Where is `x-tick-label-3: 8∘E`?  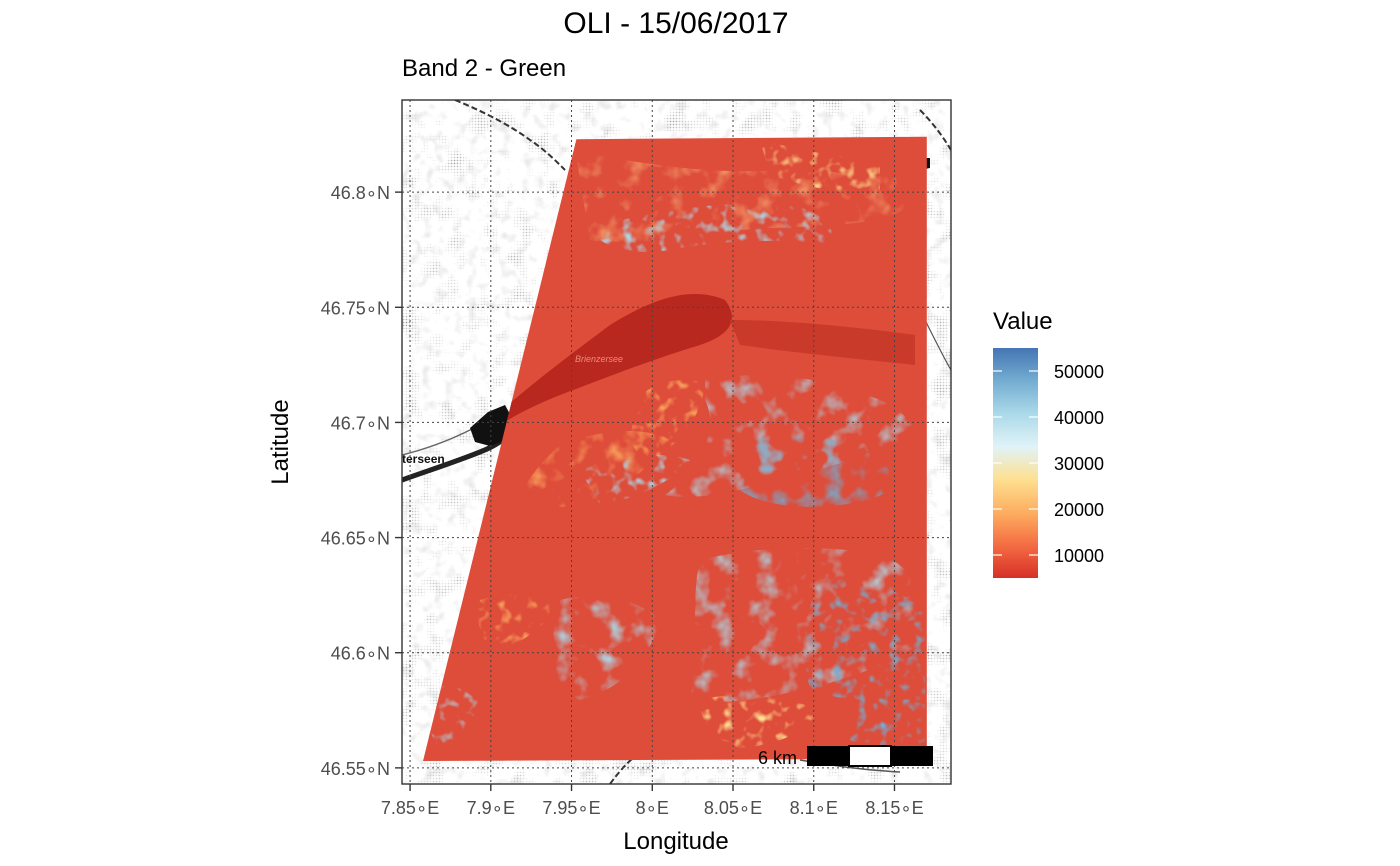 x-tick-label-3: 8∘E is located at coordinates (652, 808).